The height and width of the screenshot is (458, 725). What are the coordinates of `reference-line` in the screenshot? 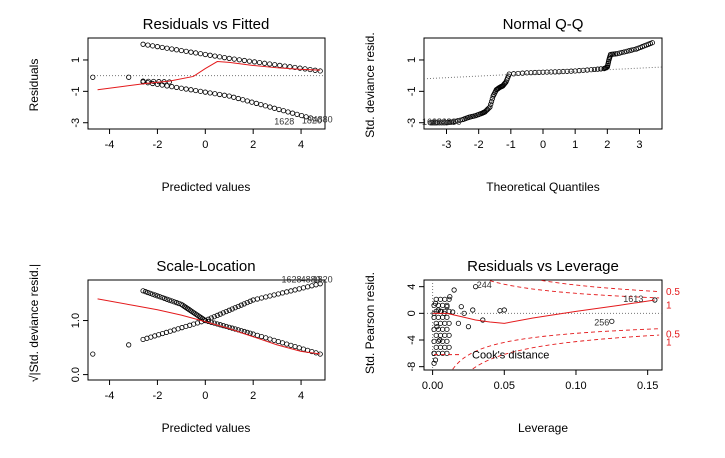 It's located at (543, 73).